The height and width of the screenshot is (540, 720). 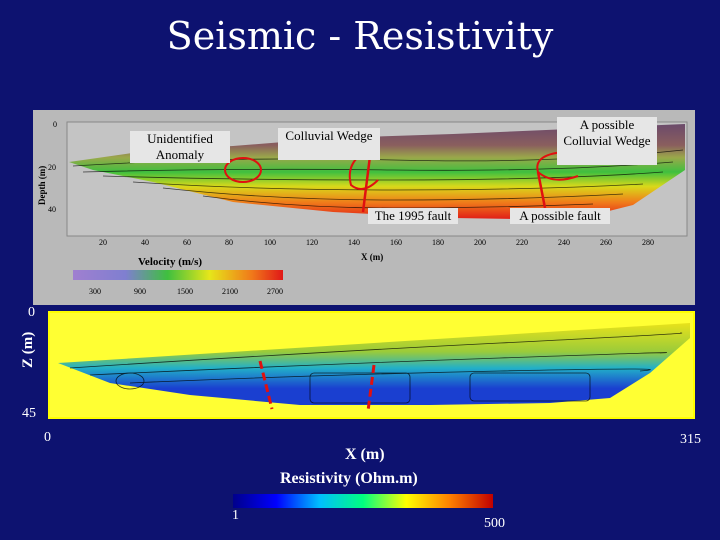 What do you see at coordinates (178, 275) in the screenshot?
I see `velocity-colorbar` at bounding box center [178, 275].